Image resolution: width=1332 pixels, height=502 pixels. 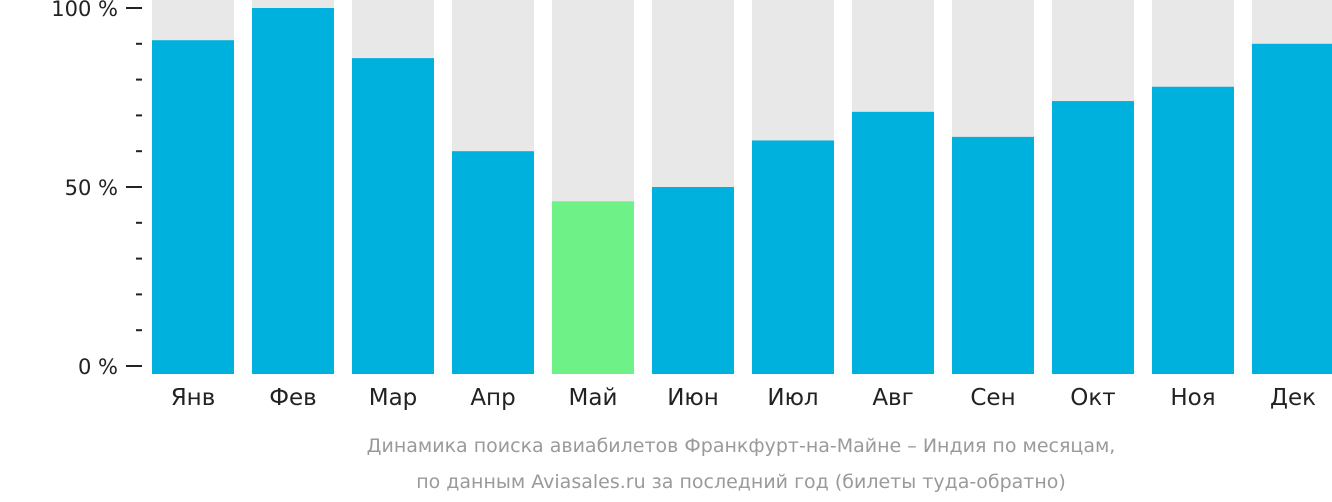 What do you see at coordinates (98, 367) in the screenshot?
I see `y-tick-label-0: 0 %` at bounding box center [98, 367].